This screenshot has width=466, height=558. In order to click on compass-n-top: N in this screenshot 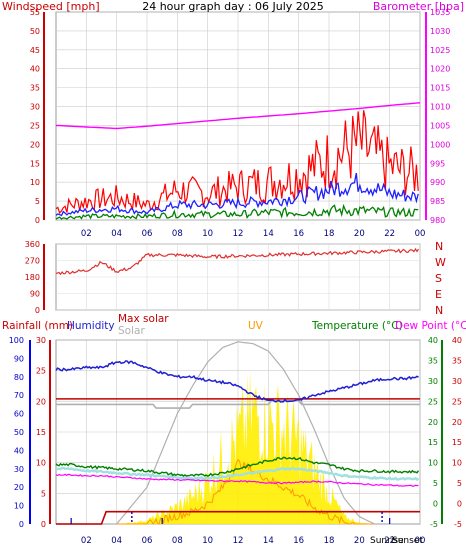, I will do `click(439, 246)`.